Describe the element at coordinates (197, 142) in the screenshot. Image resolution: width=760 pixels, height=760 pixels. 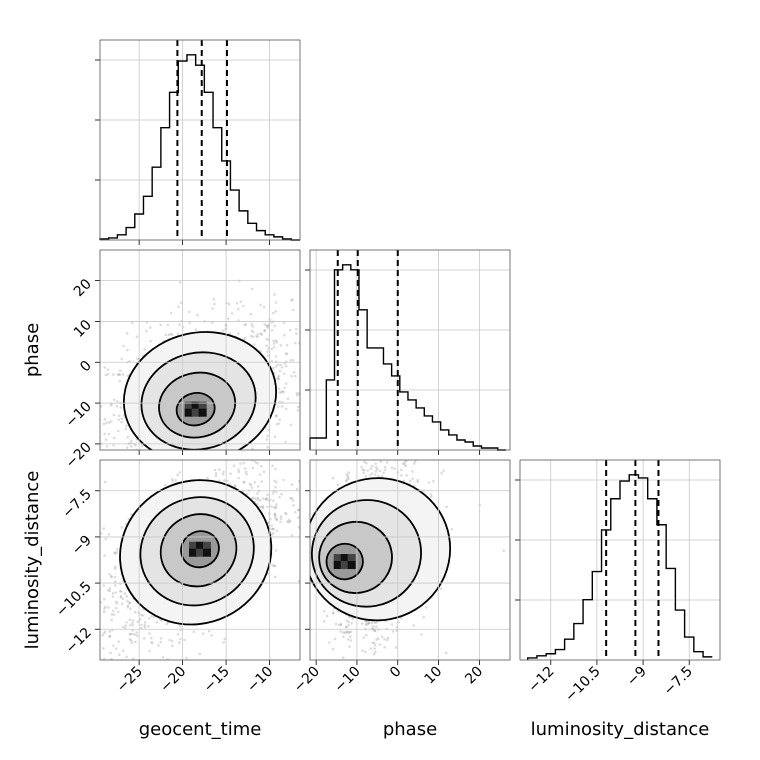
I see `marginal-geocent_time` at that location.